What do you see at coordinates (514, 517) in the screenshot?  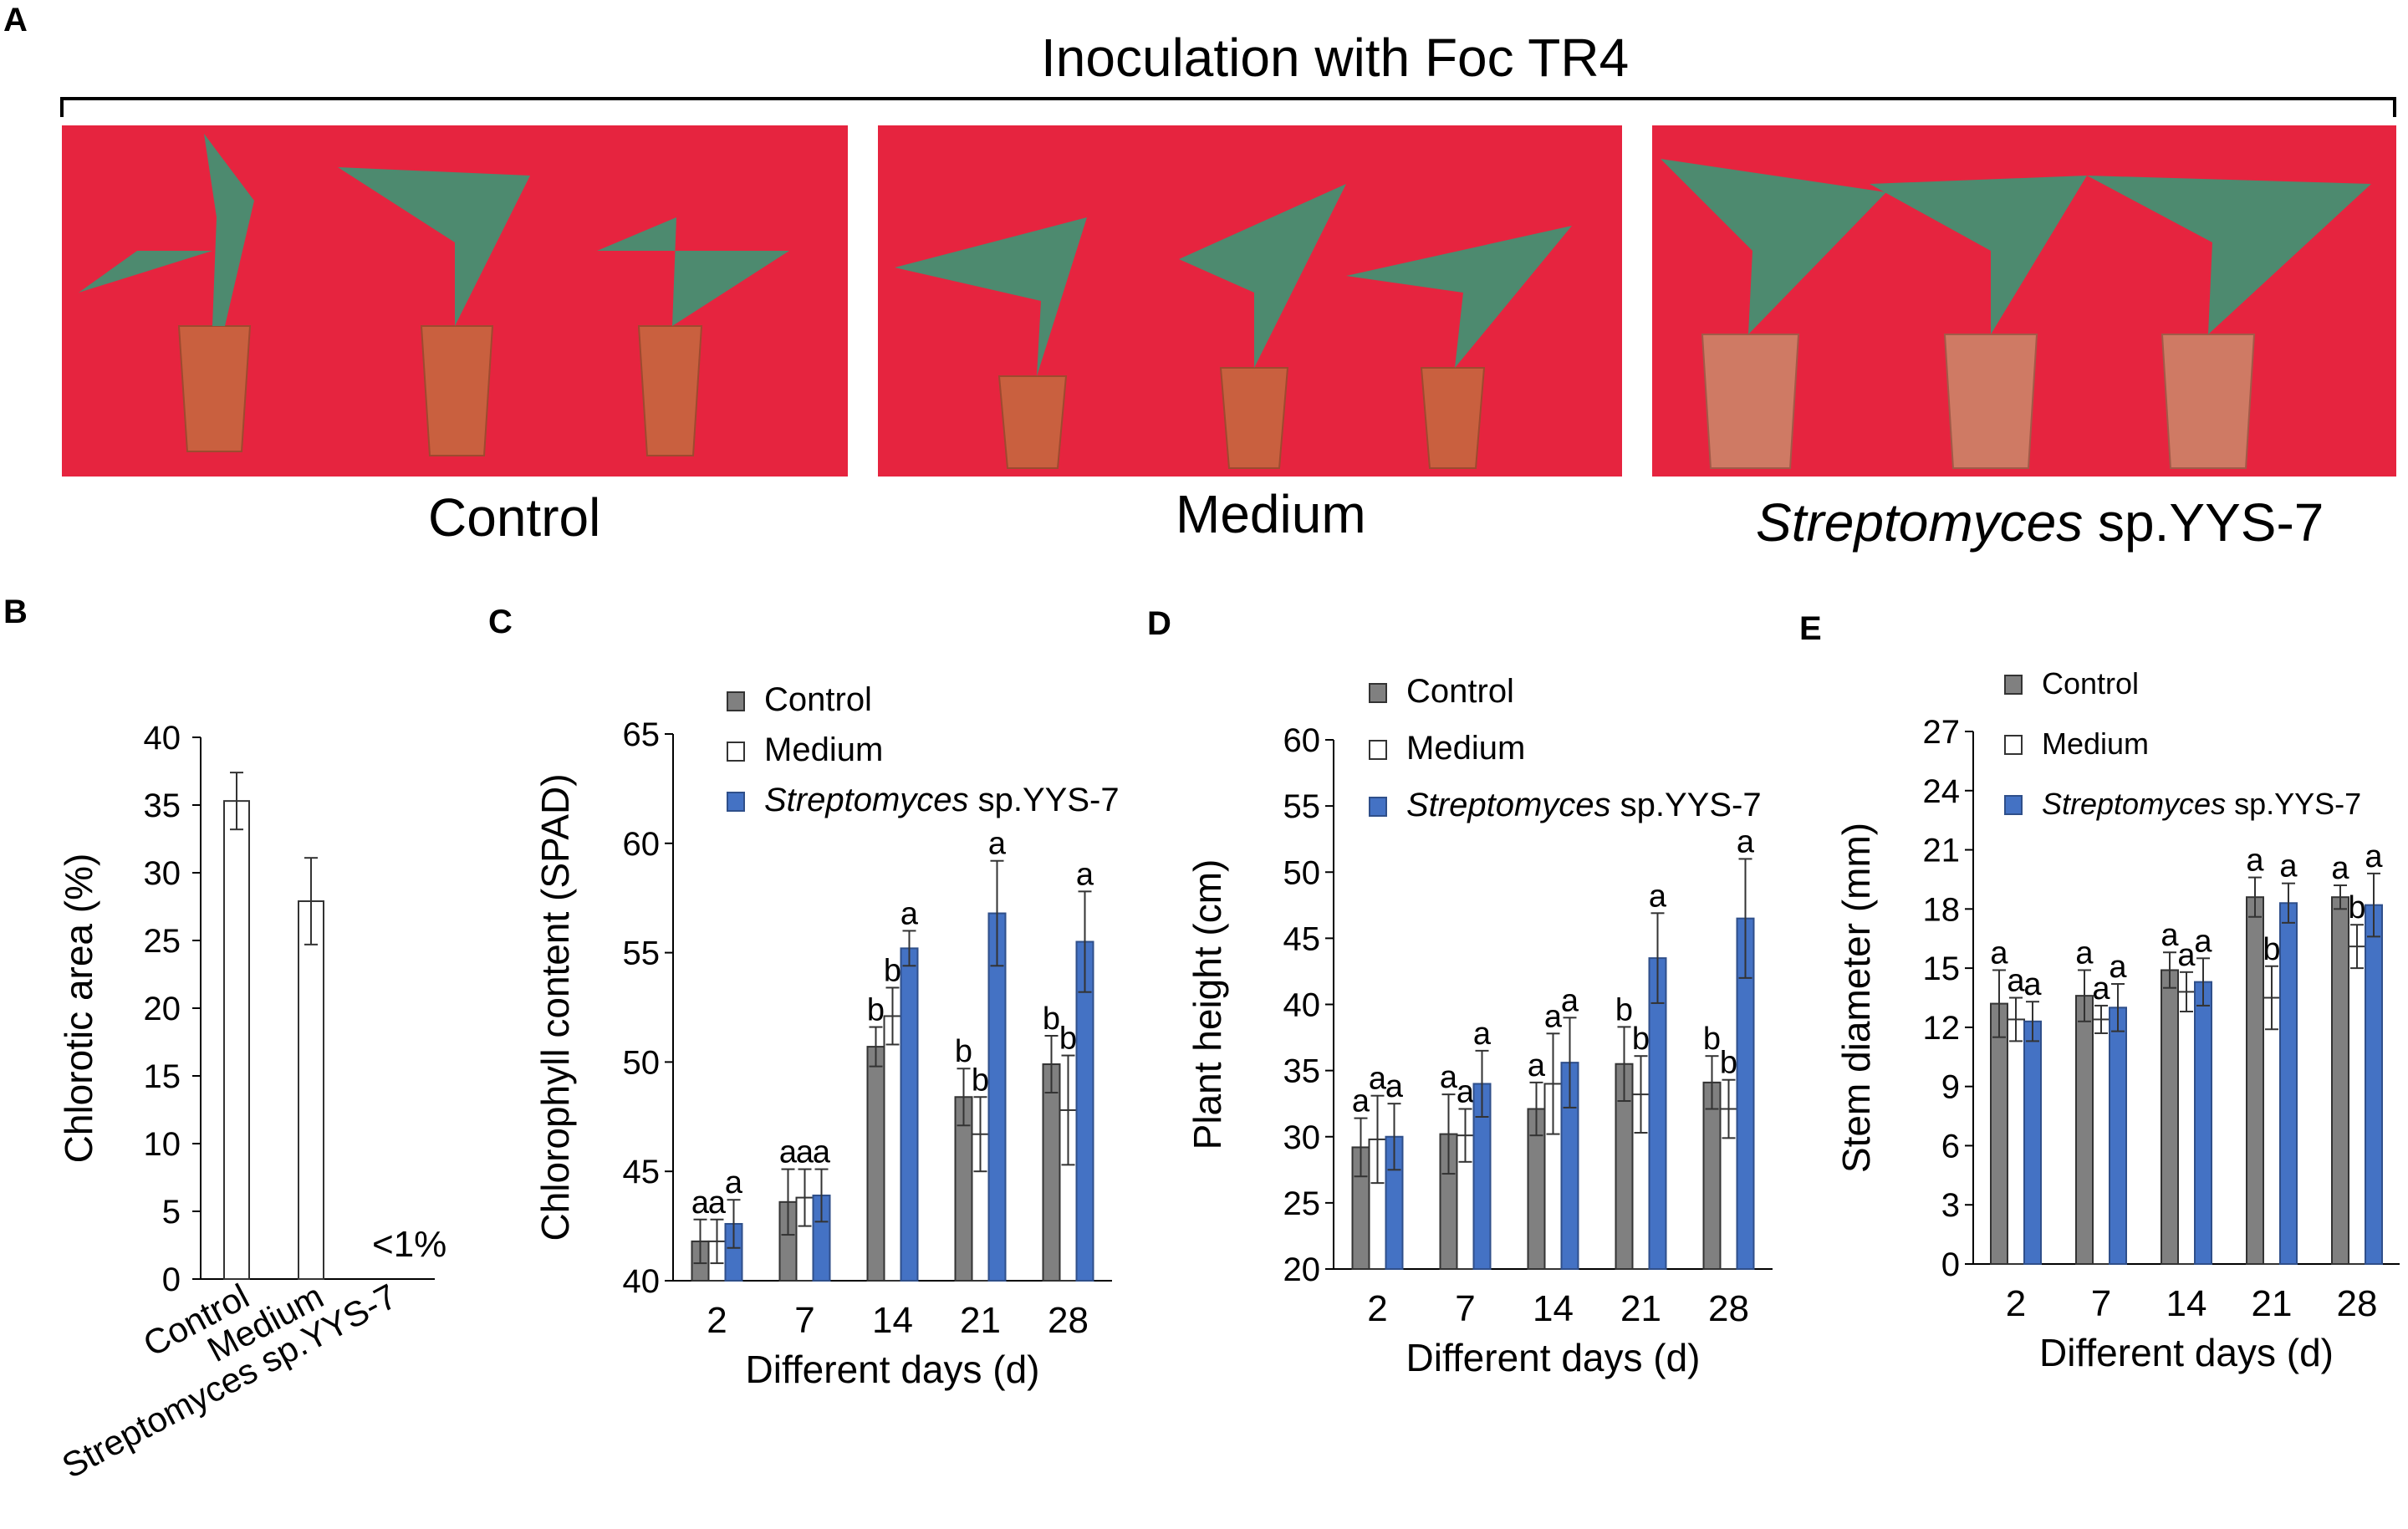 I see `caption-control: Control` at bounding box center [514, 517].